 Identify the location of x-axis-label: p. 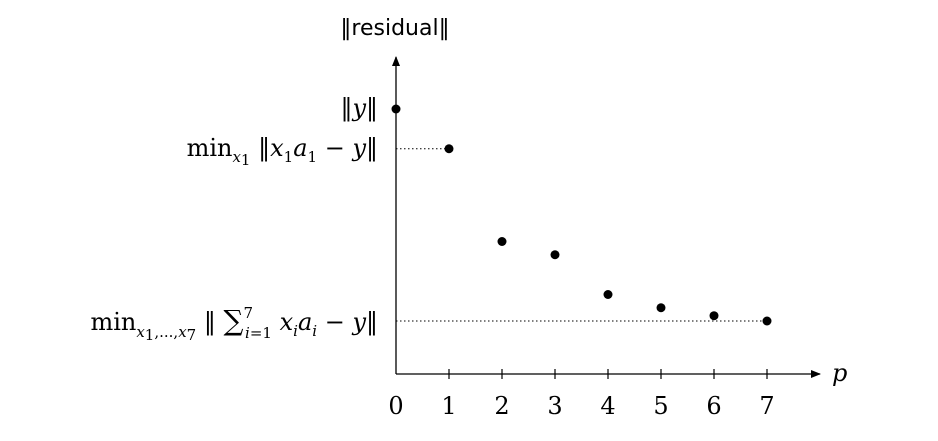
(839, 373).